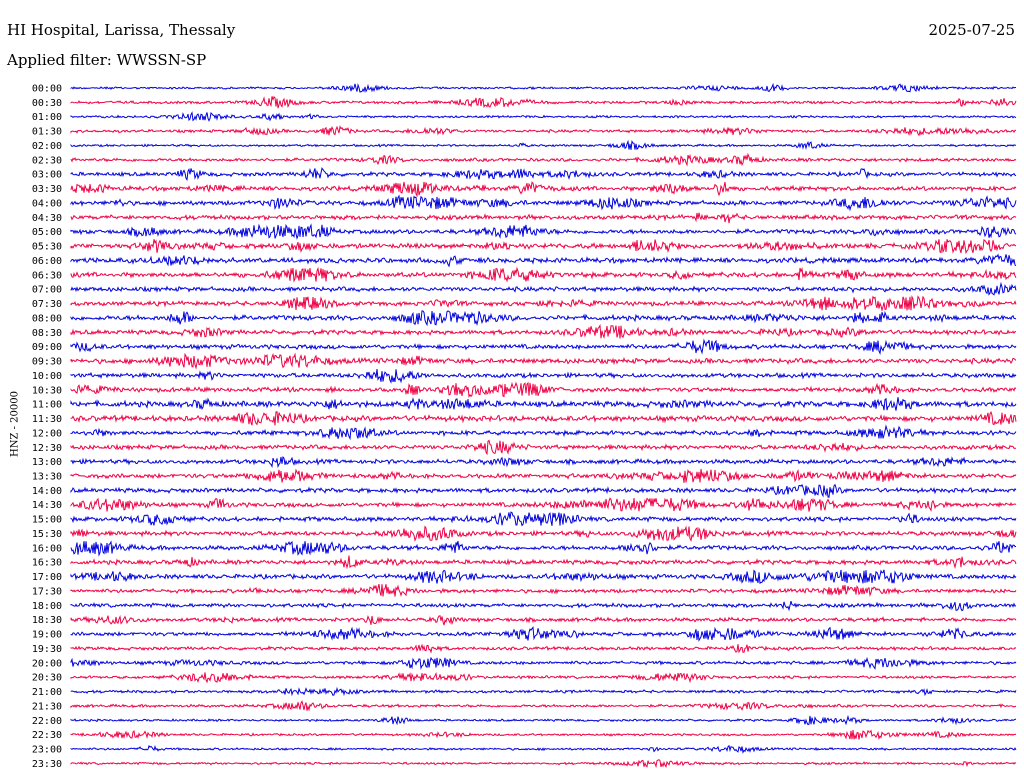 The height and width of the screenshot is (780, 1024). I want to click on time-tick-label: 20:00, so click(47, 663).